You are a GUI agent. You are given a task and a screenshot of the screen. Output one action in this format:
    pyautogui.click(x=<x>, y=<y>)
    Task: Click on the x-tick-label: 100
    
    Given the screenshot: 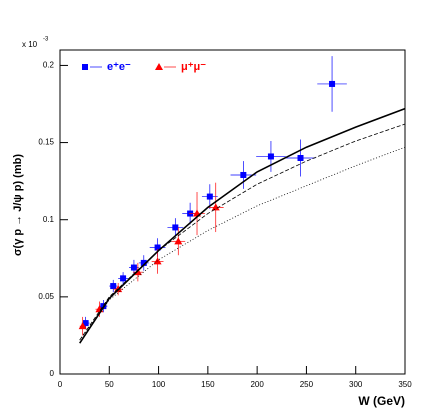 What is the action you would take?
    pyautogui.click(x=159, y=384)
    